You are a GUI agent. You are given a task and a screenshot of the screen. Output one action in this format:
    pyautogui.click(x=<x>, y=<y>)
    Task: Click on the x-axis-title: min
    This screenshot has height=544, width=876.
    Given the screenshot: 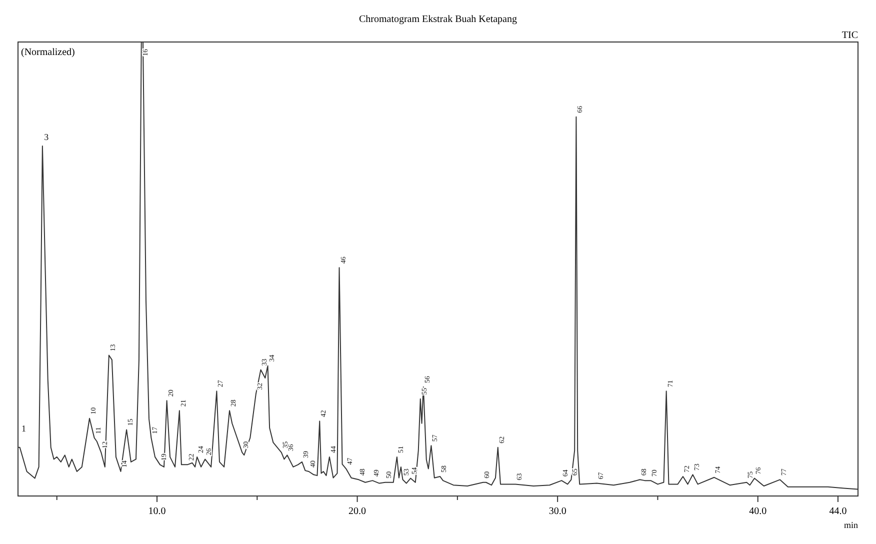 What is the action you would take?
    pyautogui.click(x=851, y=525)
    